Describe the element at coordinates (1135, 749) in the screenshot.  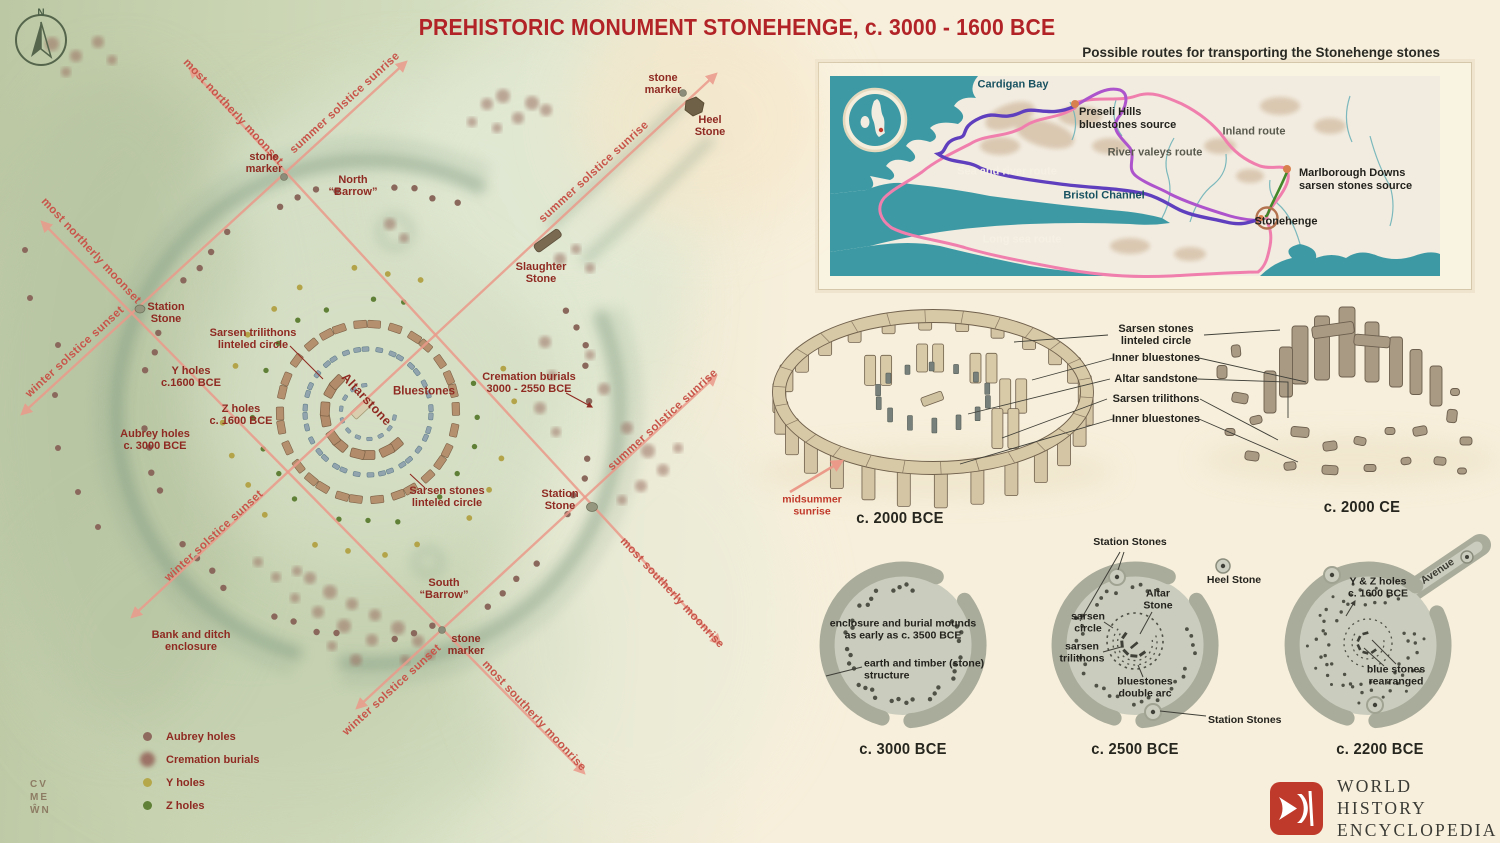
I see `caption-2500-bce: c. 2500 BCE` at that location.